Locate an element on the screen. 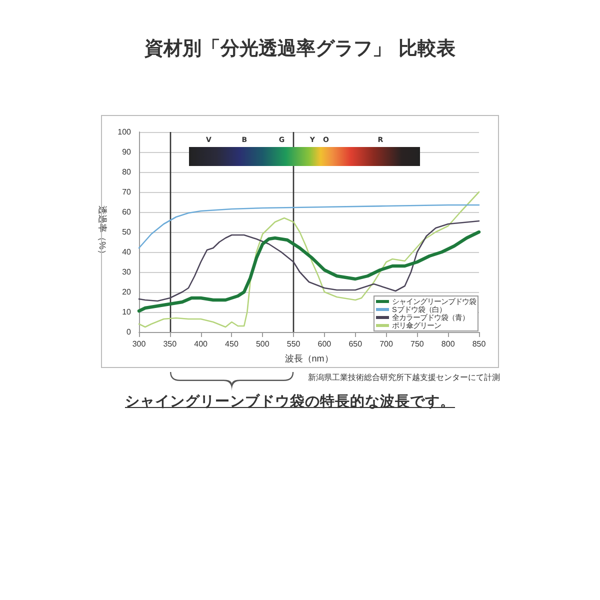 The height and width of the screenshot is (600, 600). y-tick-label: 70 is located at coordinates (127, 192).